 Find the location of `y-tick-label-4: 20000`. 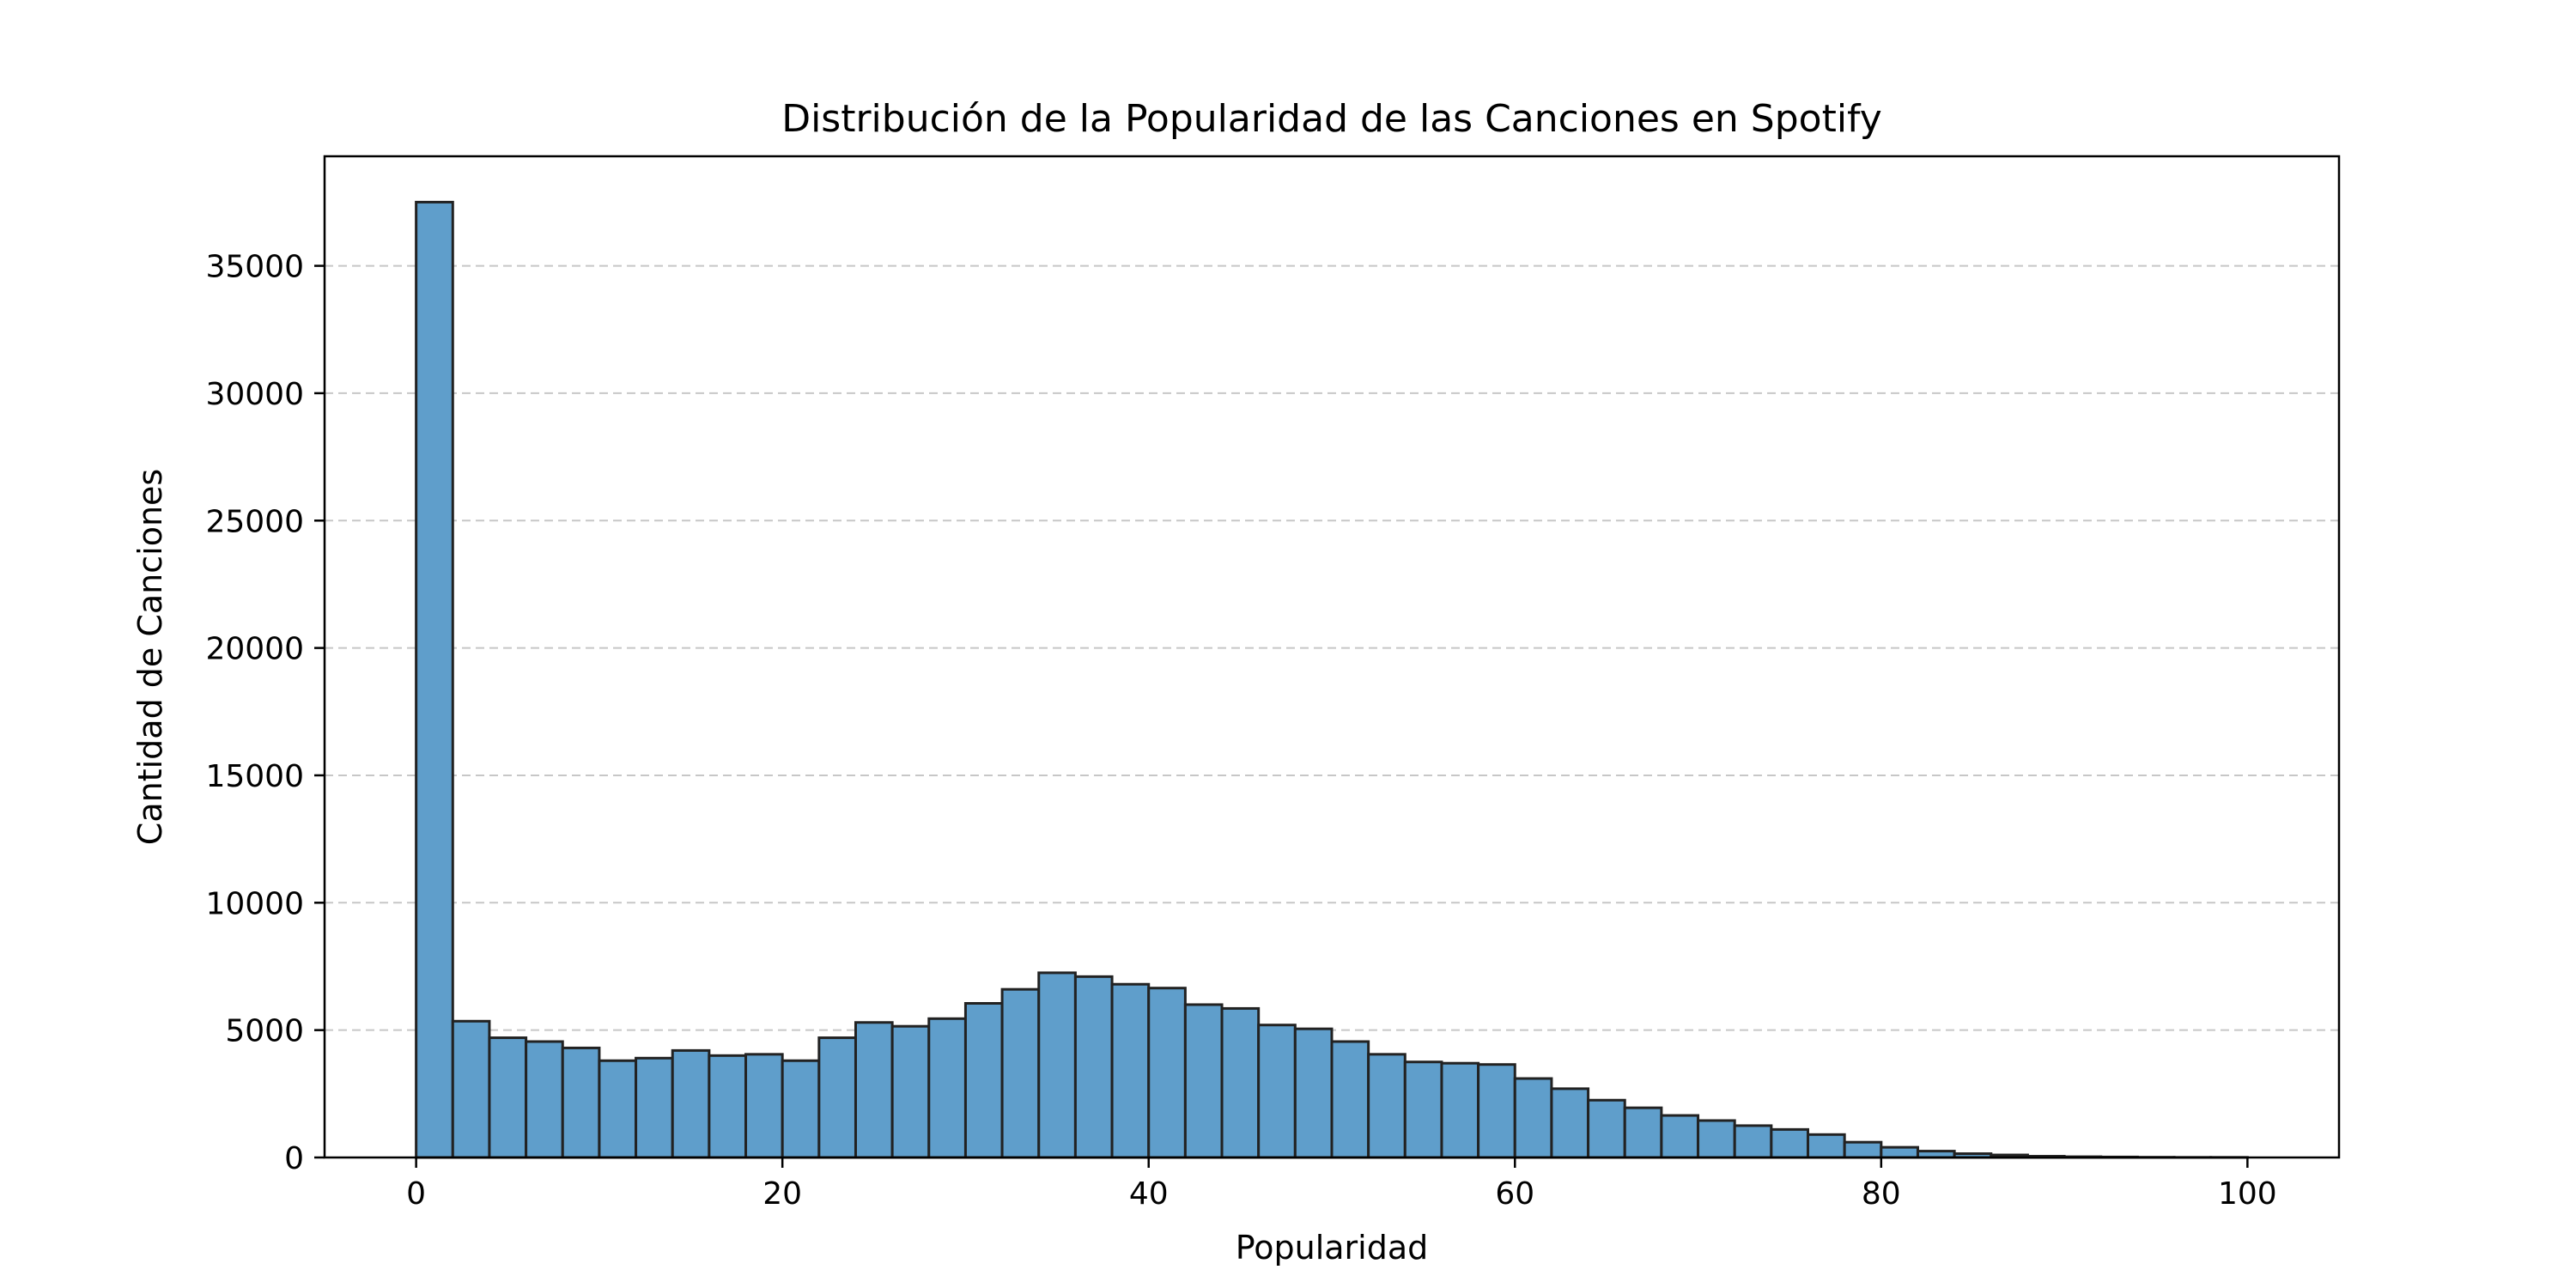

y-tick-label-4: 20000 is located at coordinates (254, 649).